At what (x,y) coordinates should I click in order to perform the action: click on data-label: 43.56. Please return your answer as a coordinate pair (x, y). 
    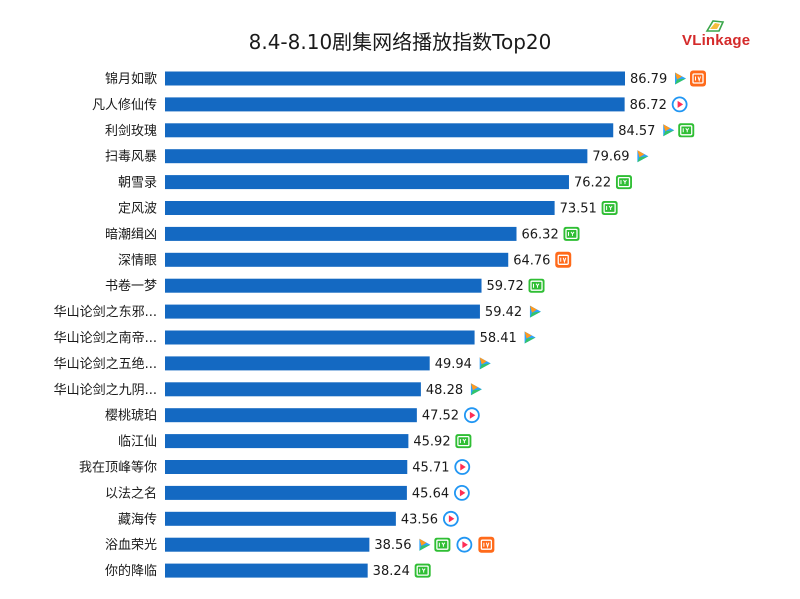
    Looking at the image, I should click on (419, 519).